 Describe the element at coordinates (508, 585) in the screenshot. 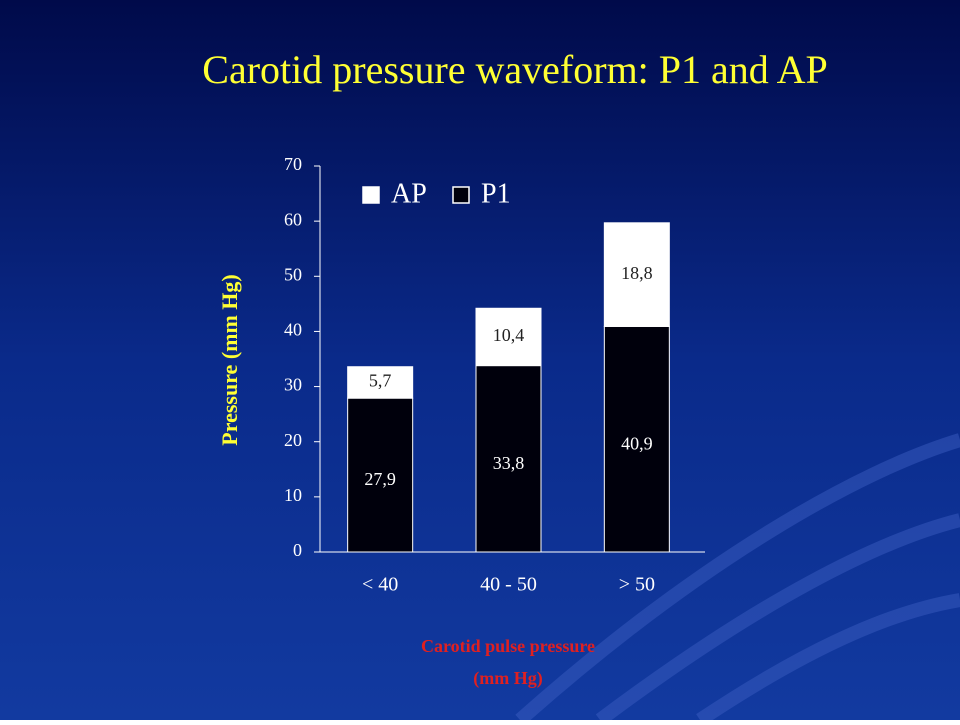

I see `x-tick-label: 40 - 50` at that location.